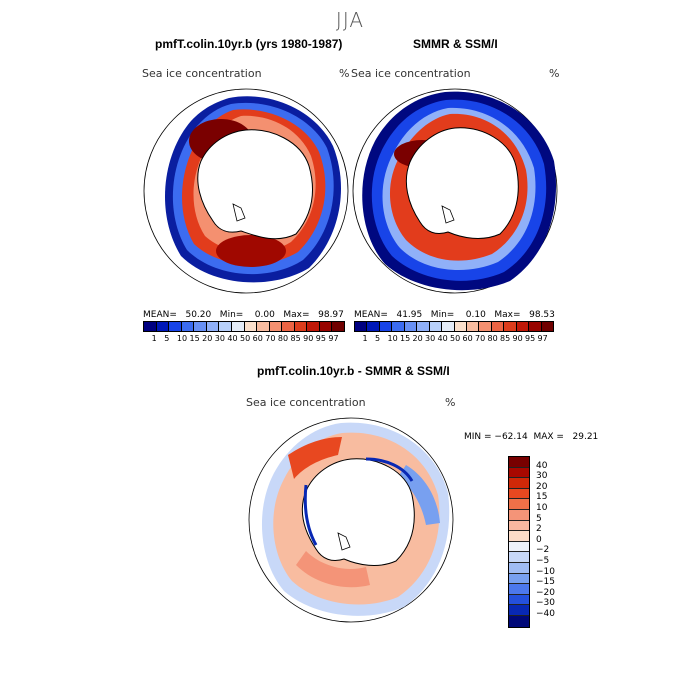 The height and width of the screenshot is (700, 700). I want to click on panel-3-stats: MIN = −62.14 MAX = 29.21, so click(531, 437).